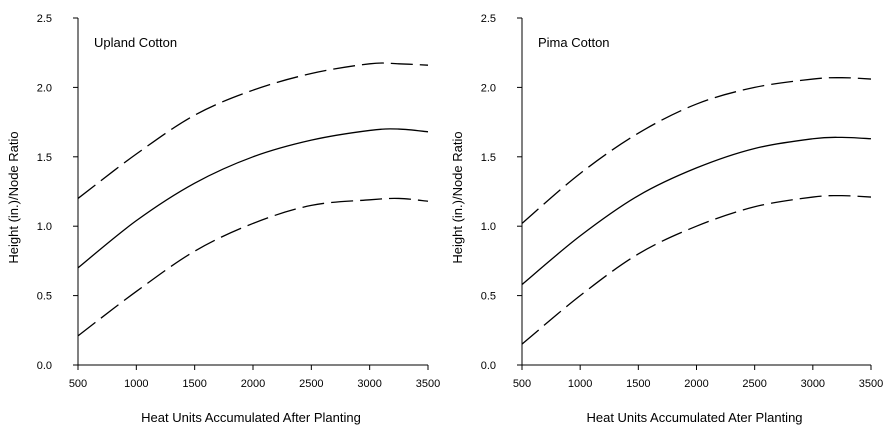  Describe the element at coordinates (251, 417) in the screenshot. I see `x-axis-label: Heat Units Accumulated After Planting` at that location.